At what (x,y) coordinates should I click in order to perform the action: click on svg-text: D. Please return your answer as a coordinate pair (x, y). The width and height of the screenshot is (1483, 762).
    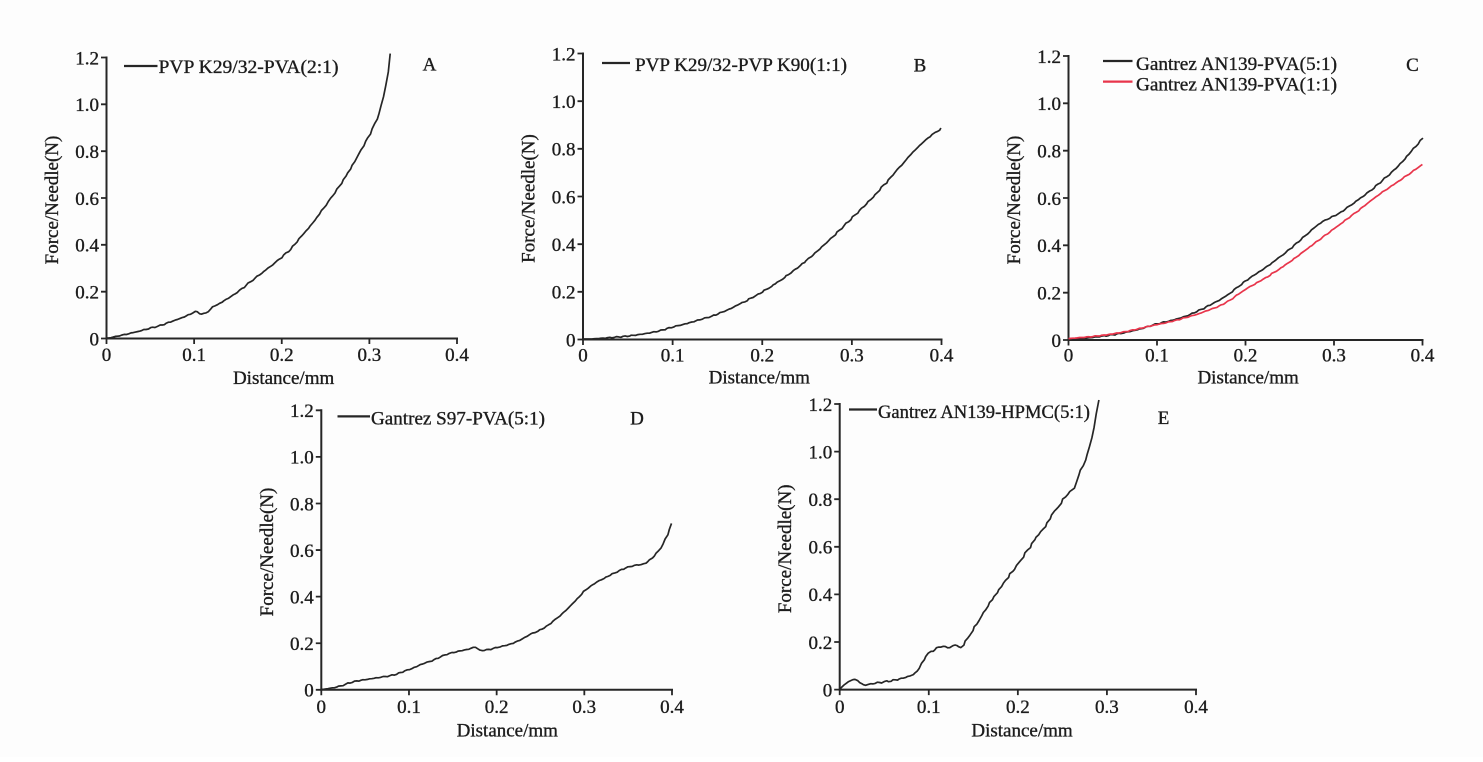
    Looking at the image, I should click on (637, 419).